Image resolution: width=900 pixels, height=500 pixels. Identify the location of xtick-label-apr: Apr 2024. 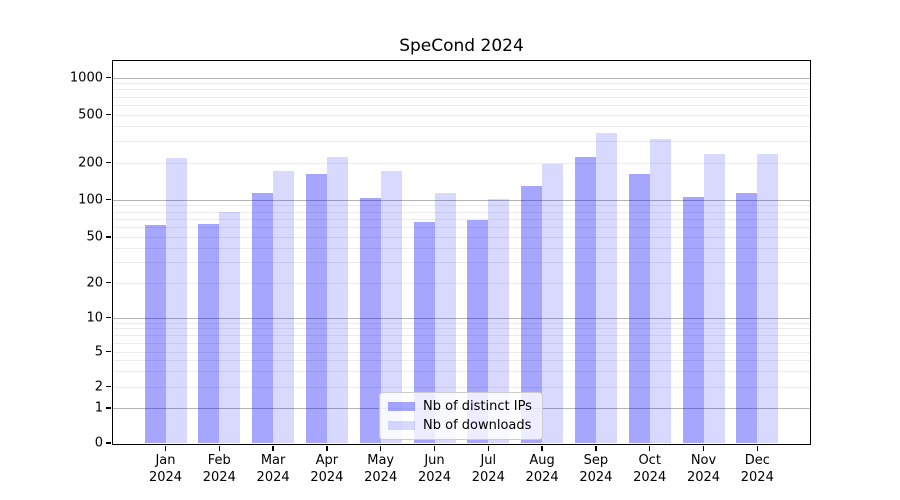
(327, 469).